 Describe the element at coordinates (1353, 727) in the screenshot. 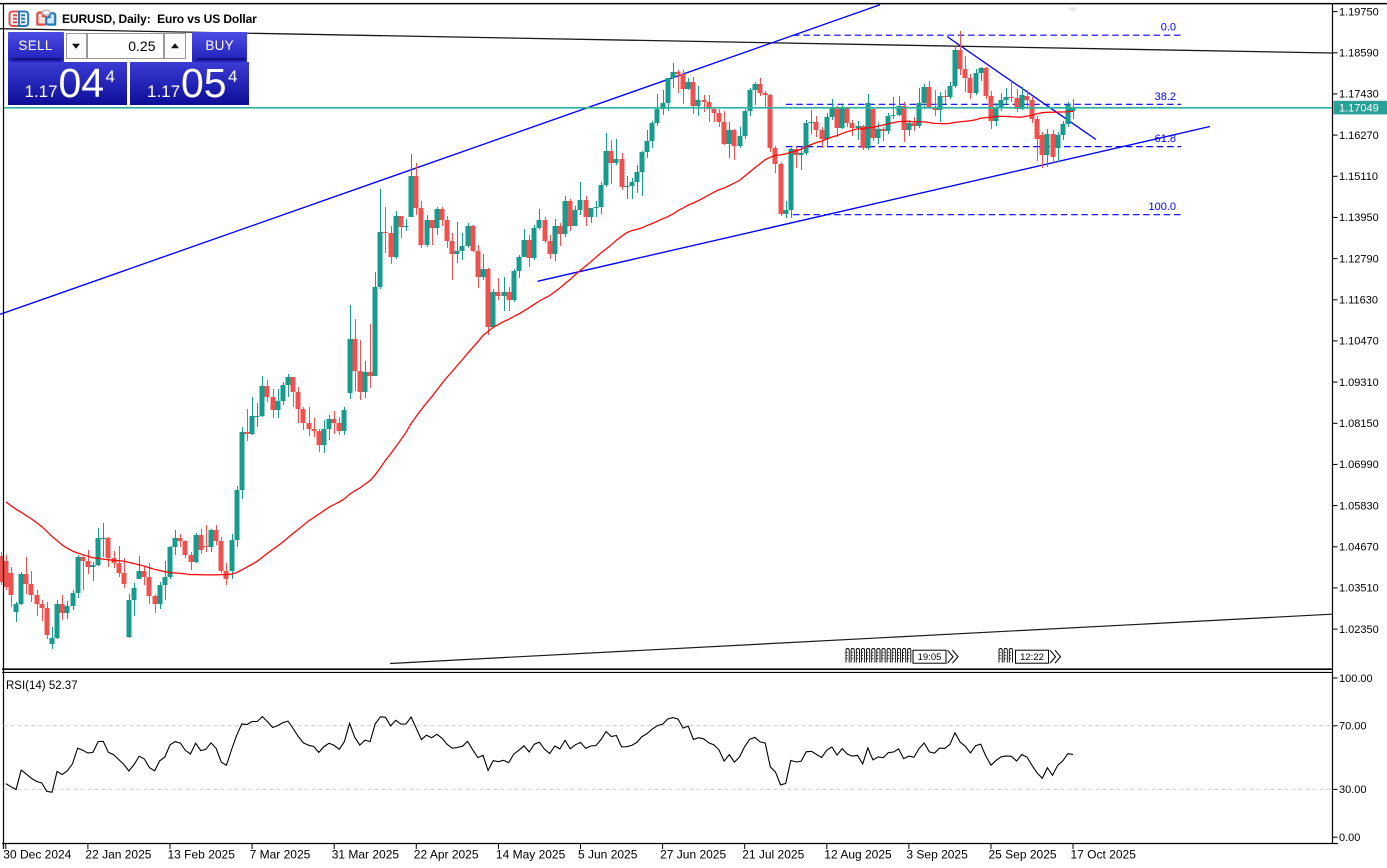

I see `svg-text: 70.00` at that location.